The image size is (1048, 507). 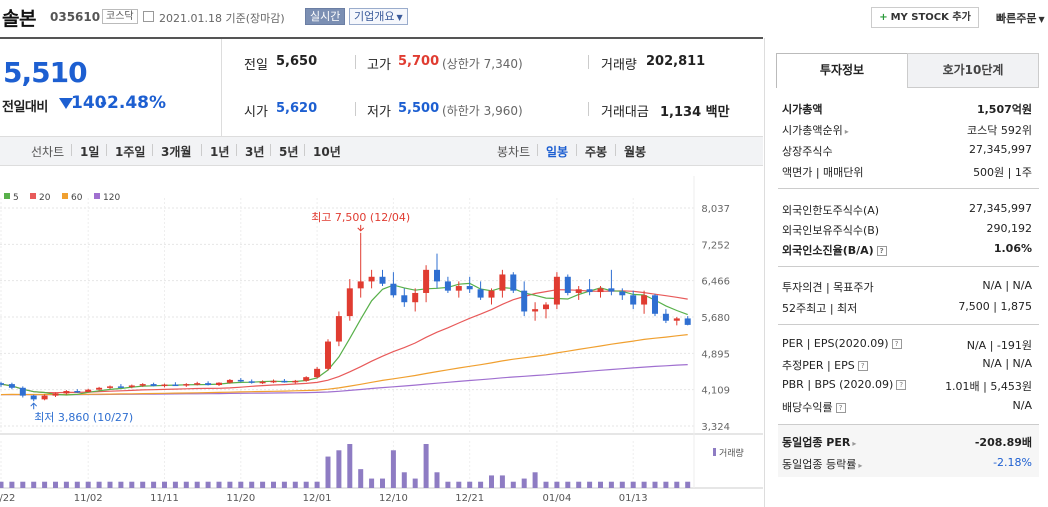 I want to click on x-tick-label: 11/02, so click(x=88, y=498).